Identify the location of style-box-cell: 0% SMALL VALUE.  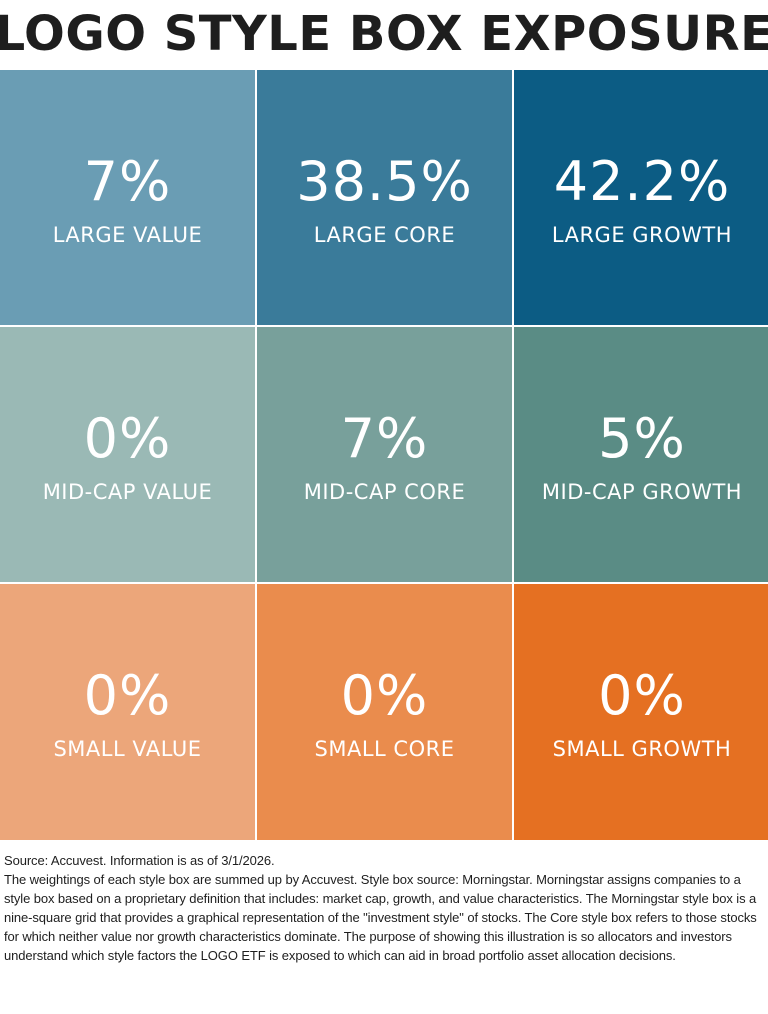
(127, 712).